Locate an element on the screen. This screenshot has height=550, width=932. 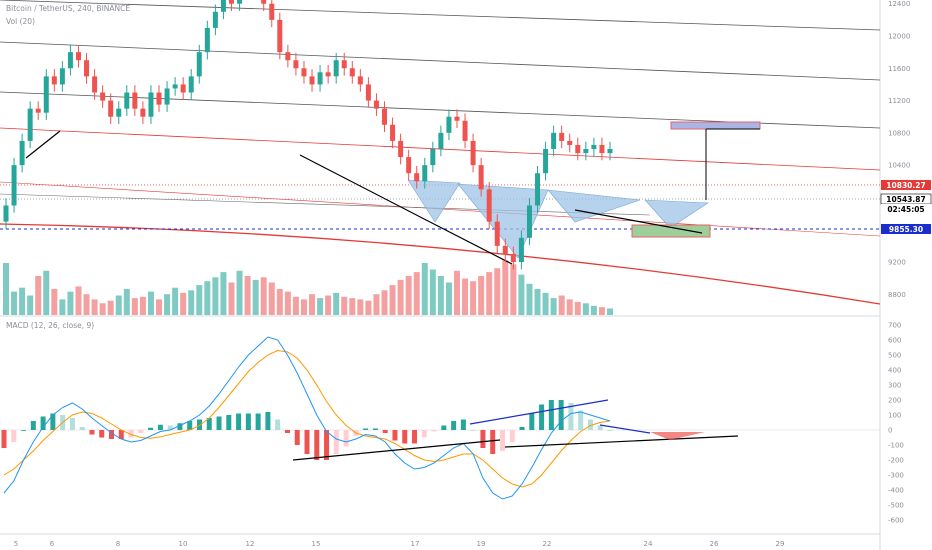
time-tick-label: 24 is located at coordinates (648, 544).